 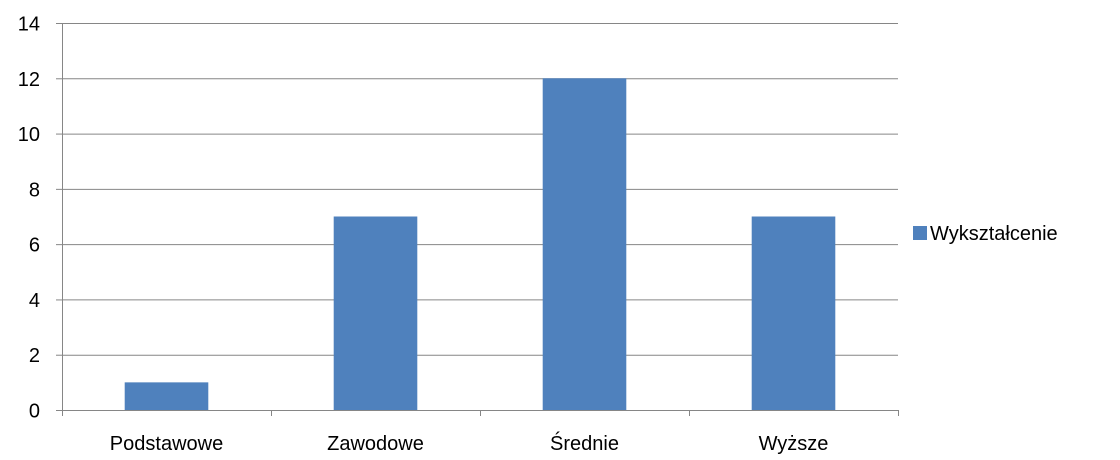 I want to click on bar-średnie, so click(x=584, y=244).